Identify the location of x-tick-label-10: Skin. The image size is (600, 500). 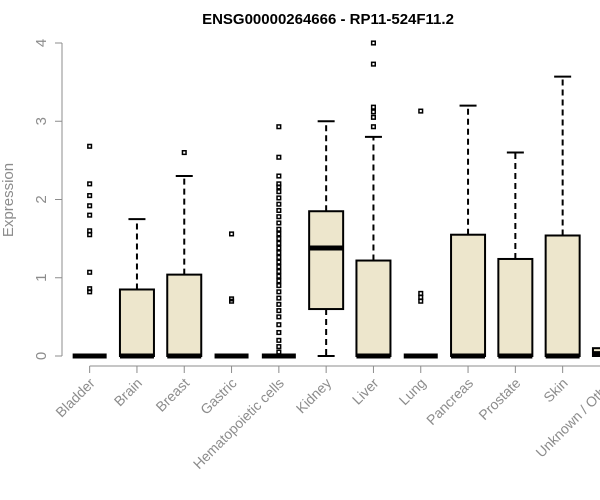
(555, 390).